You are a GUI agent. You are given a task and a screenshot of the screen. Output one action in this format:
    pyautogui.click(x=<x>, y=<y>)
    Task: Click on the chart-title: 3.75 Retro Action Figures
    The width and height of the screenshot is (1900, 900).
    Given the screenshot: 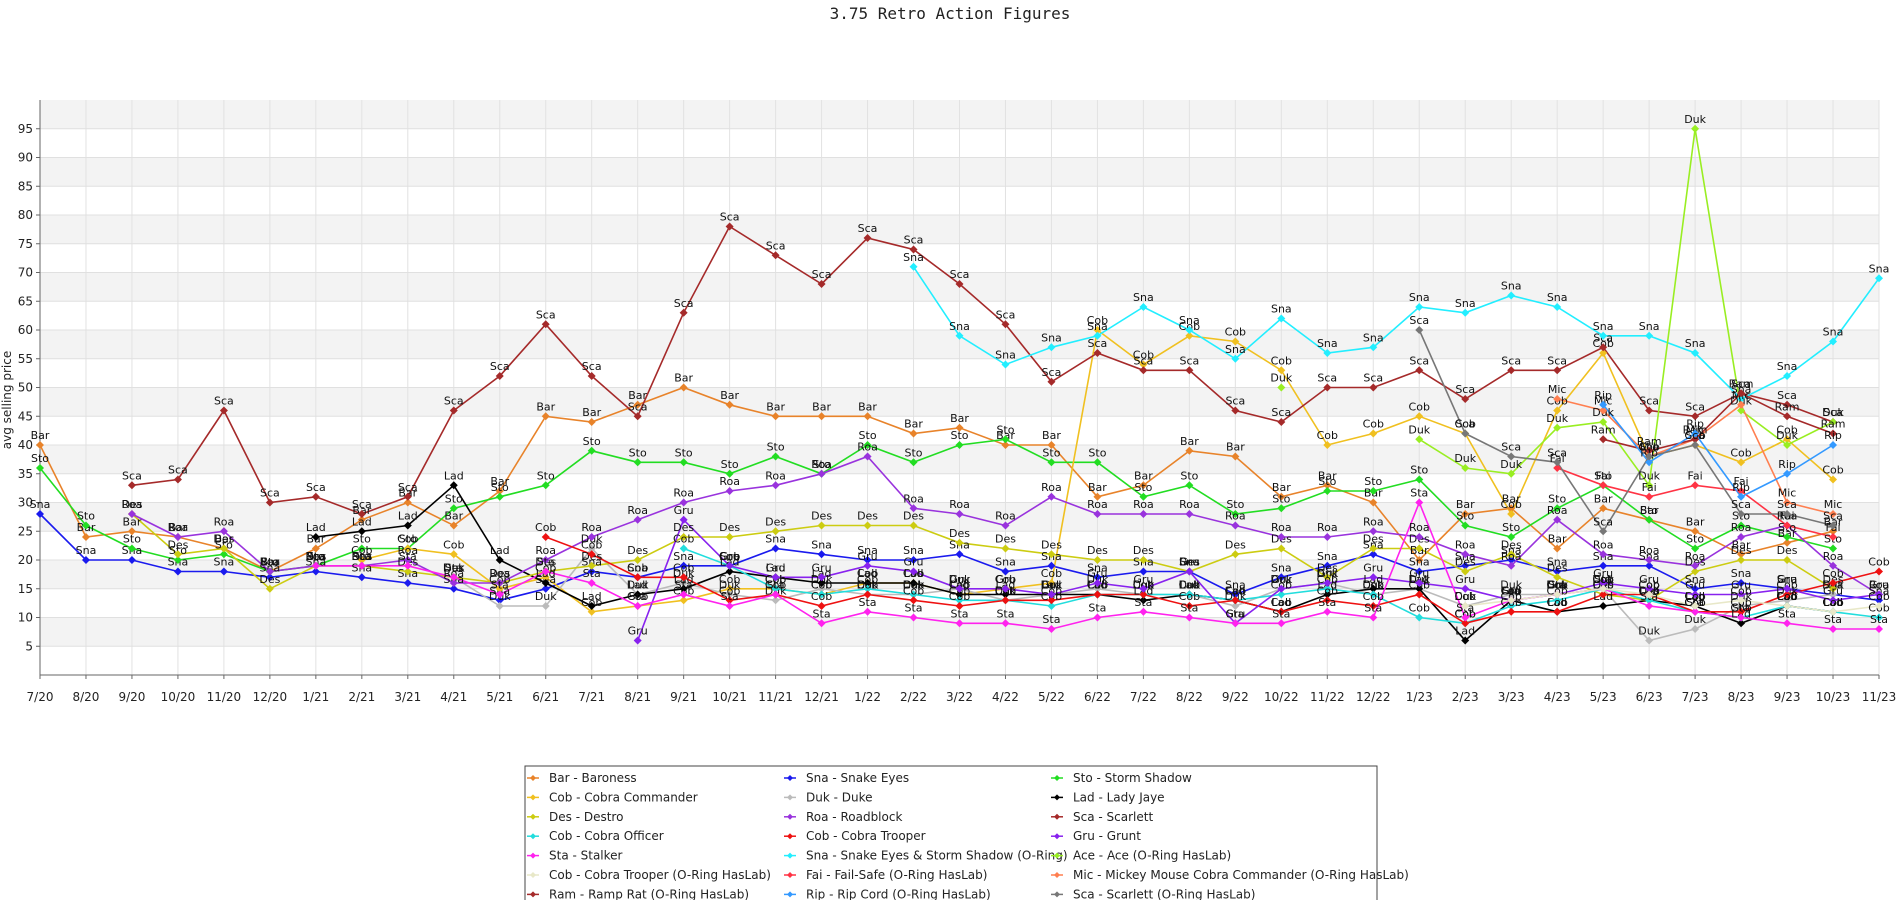 What is the action you would take?
    pyautogui.click(x=950, y=13)
    